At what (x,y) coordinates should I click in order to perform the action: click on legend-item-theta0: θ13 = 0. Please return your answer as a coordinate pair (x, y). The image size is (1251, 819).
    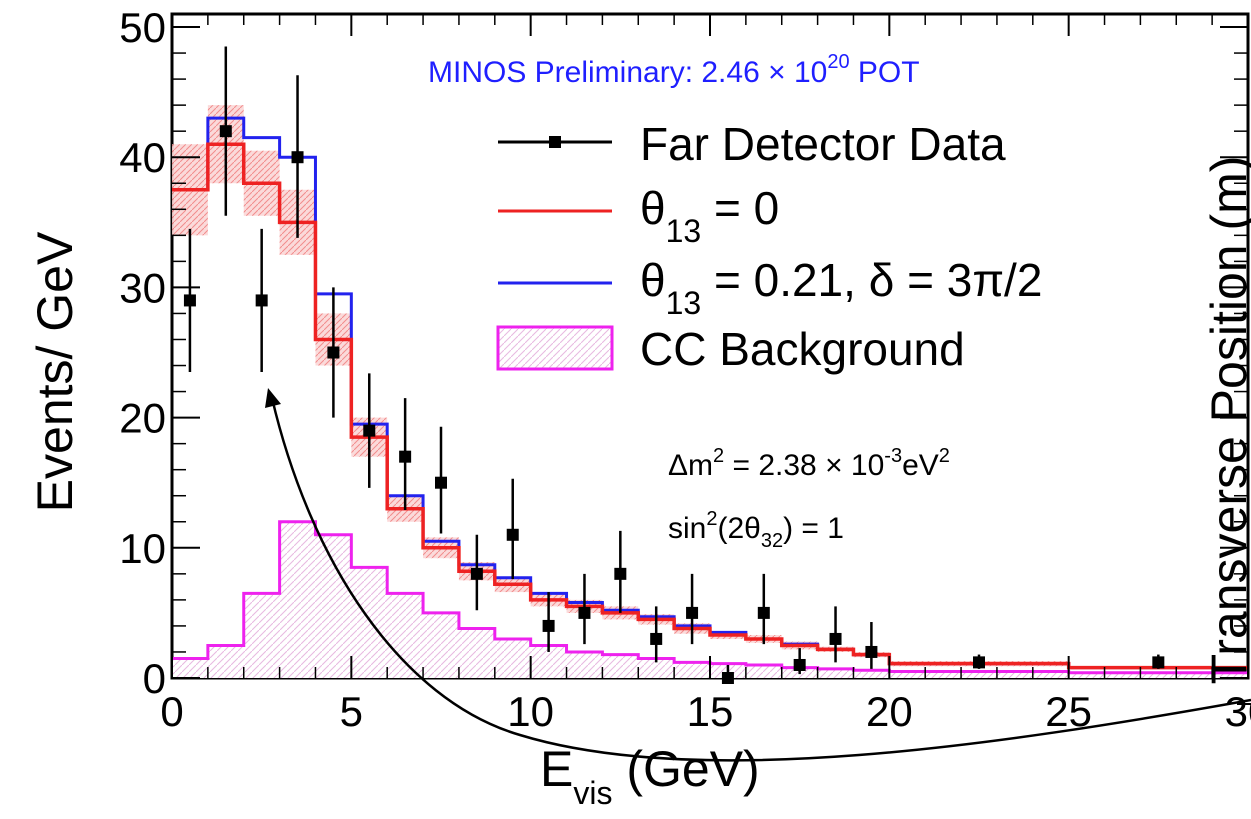
    Looking at the image, I should click on (638, 215).